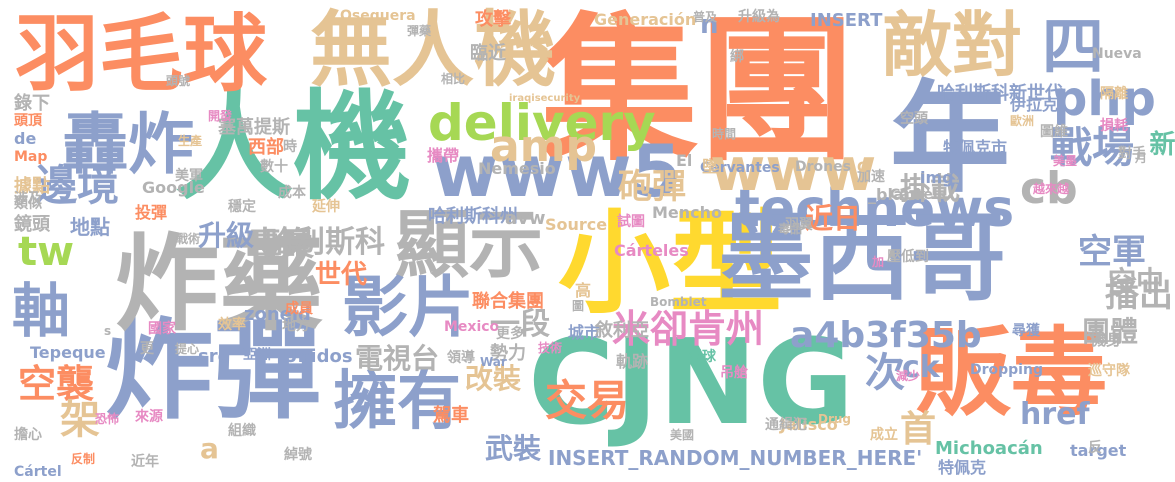 This screenshot has width=1175, height=482. Describe the element at coordinates (709, 25) in the screenshot. I see `word-n: n` at that location.